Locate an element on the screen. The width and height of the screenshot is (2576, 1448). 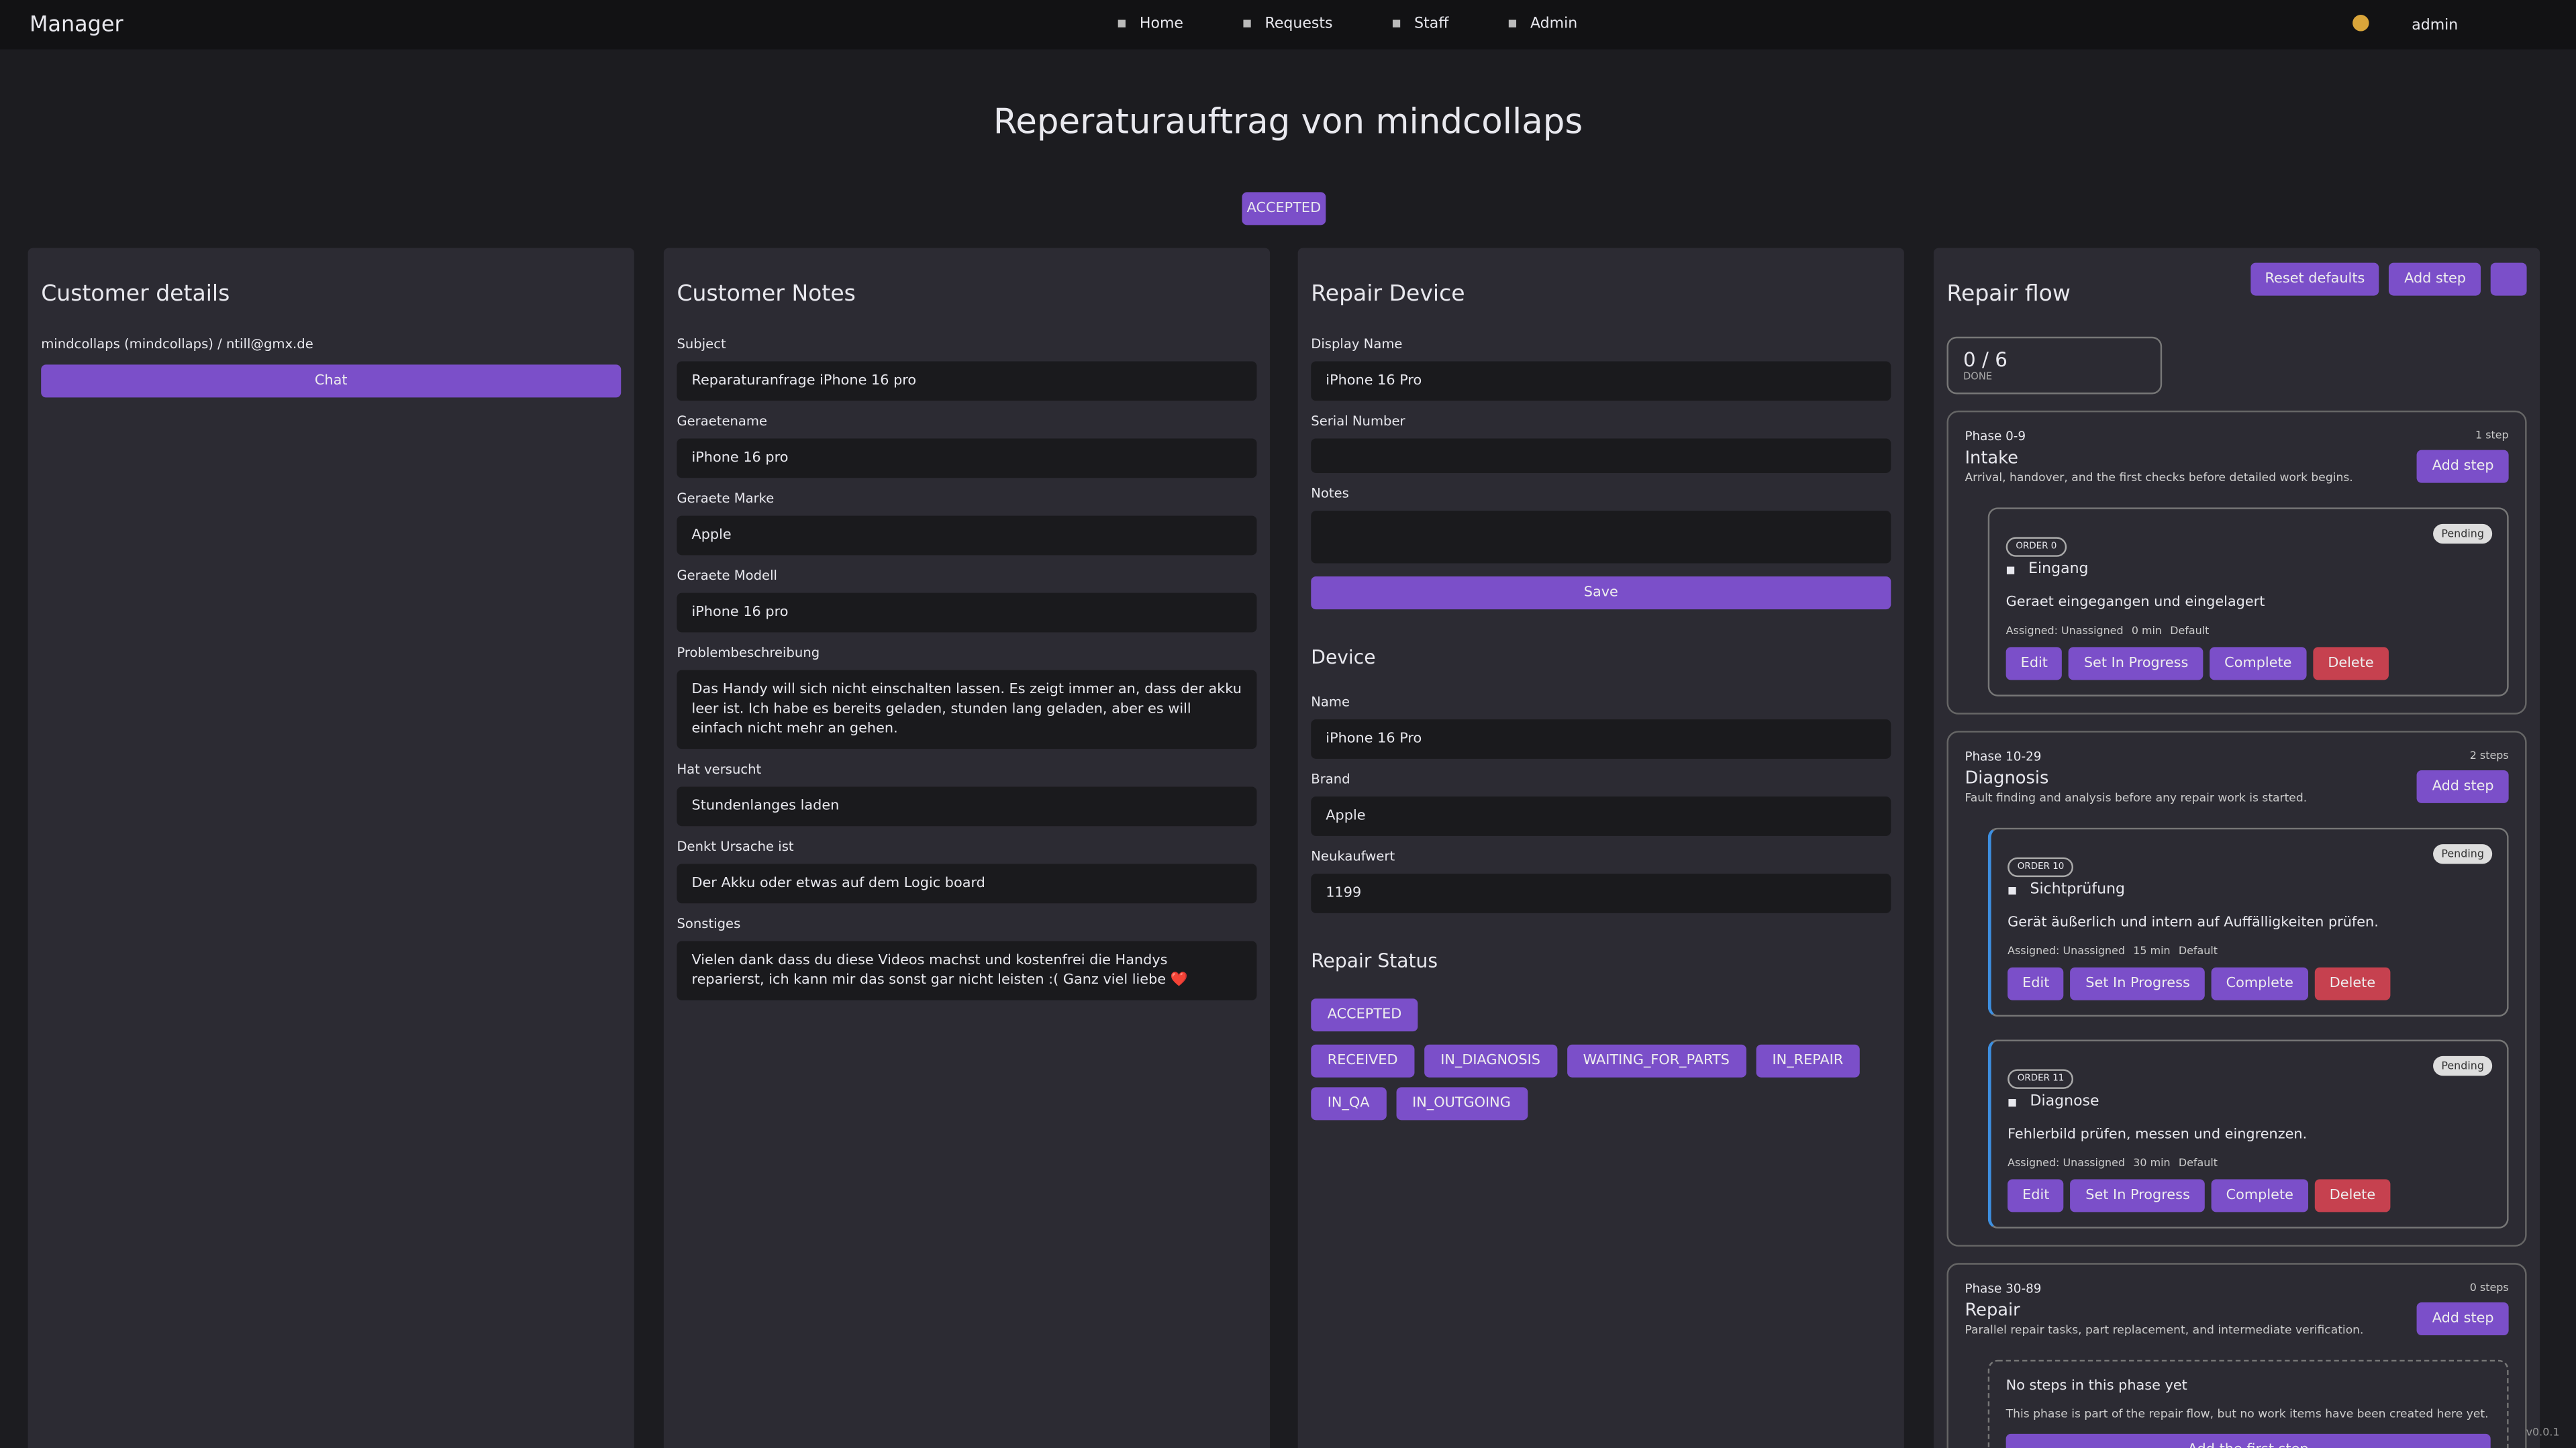
status-option: IN_DIAGNOSIS is located at coordinates (1490, 1061).